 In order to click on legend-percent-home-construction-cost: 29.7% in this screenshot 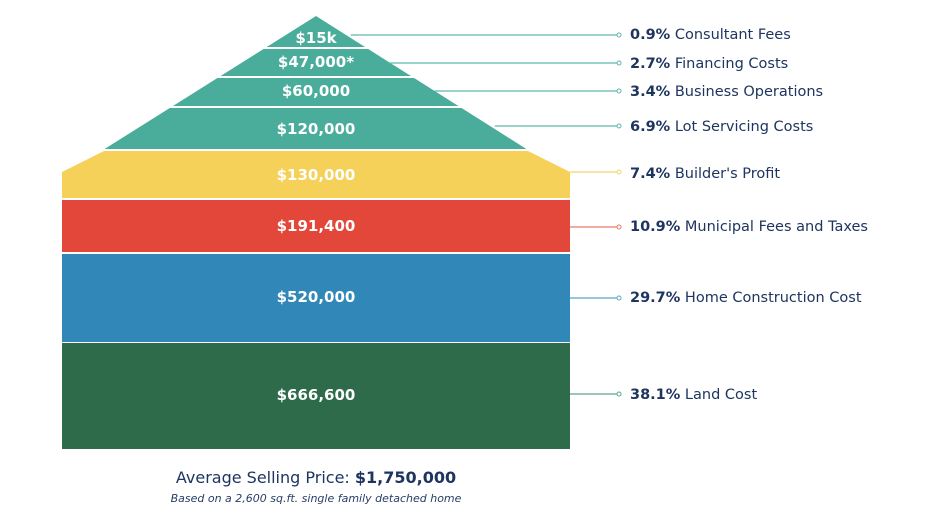, I will do `click(655, 298)`.